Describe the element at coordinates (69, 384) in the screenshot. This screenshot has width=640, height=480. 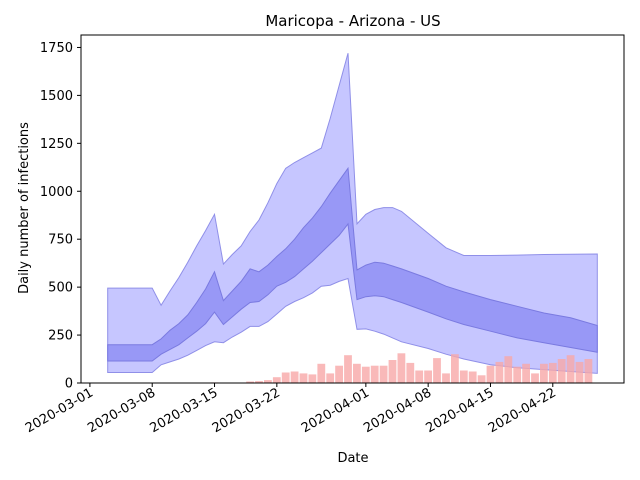
I see `y-tick-label: 0` at that location.